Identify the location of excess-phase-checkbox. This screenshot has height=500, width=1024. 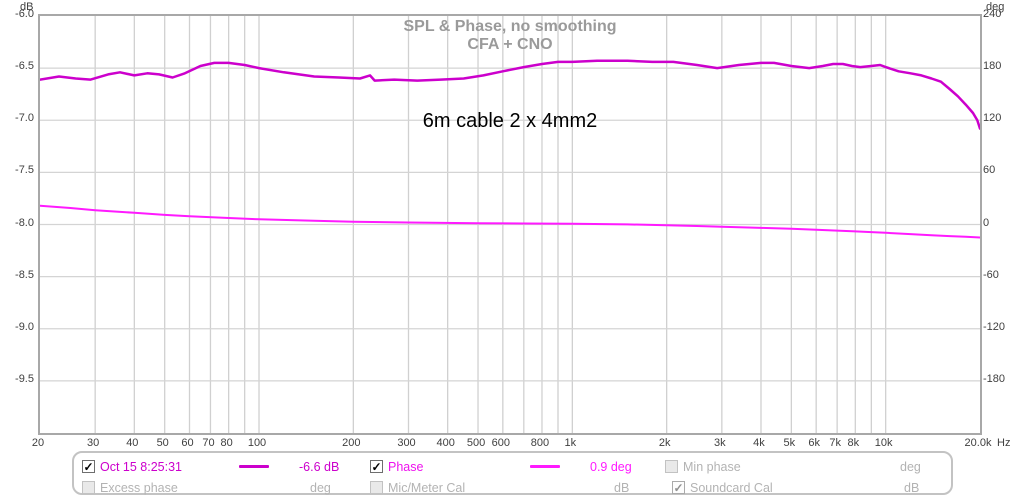
(88, 487).